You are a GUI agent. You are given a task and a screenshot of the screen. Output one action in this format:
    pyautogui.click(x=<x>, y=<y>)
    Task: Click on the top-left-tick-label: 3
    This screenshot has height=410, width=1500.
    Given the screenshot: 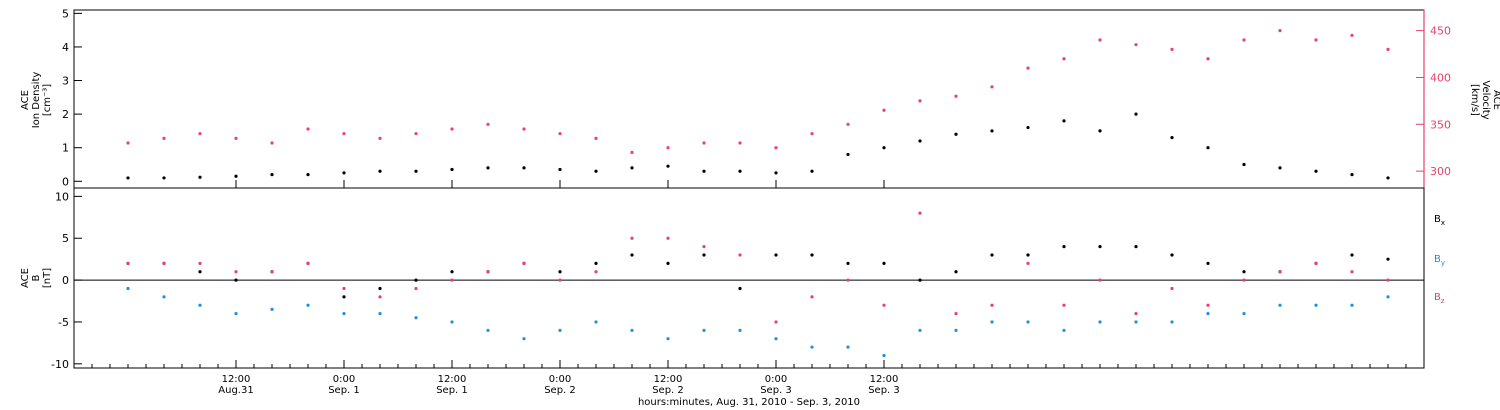 What is the action you would take?
    pyautogui.click(x=65, y=81)
    